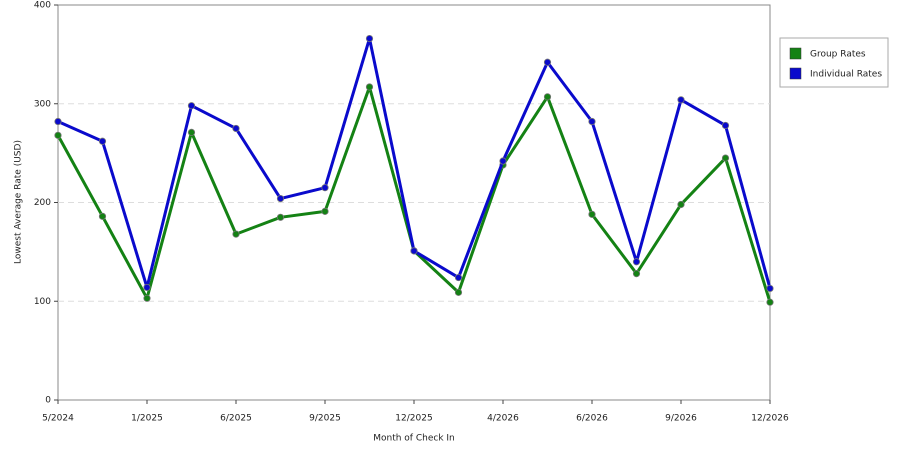  What do you see at coordinates (834, 62) in the screenshot?
I see `legend-box` at bounding box center [834, 62].